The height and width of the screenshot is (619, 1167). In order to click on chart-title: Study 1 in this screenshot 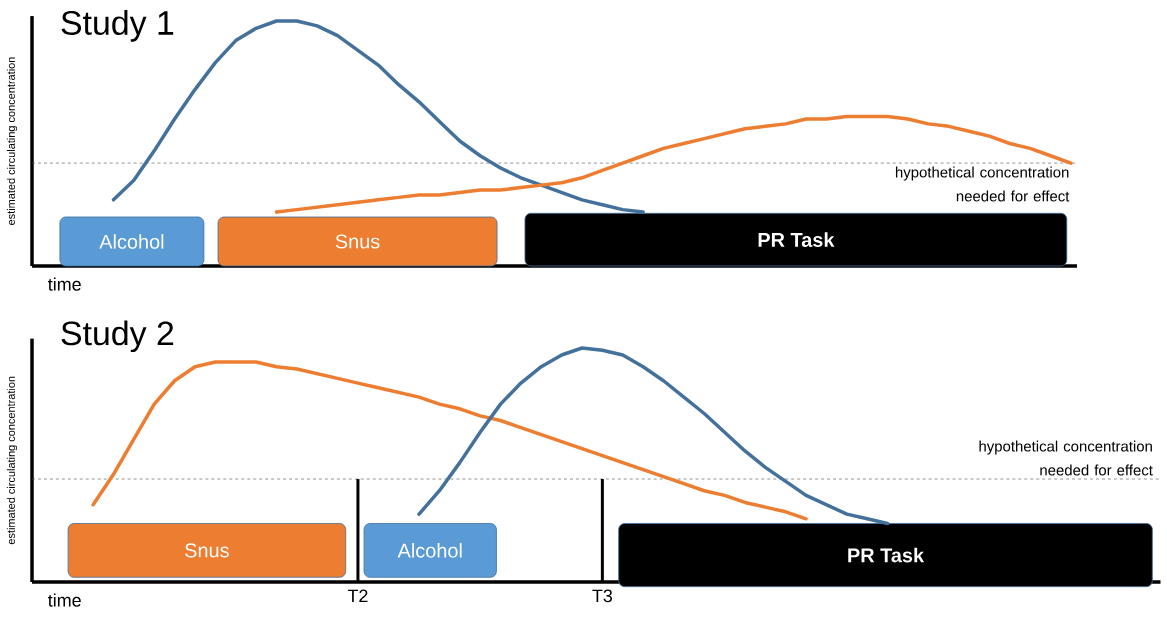, I will do `click(117, 26)`.